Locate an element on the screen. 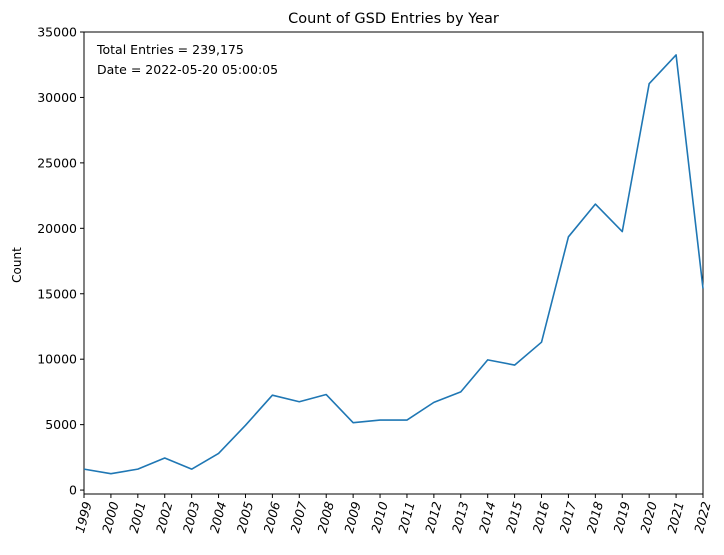 Image resolution: width=724 pixels, height=555 pixels. y-tick-label-0: 0 is located at coordinates (73, 490).